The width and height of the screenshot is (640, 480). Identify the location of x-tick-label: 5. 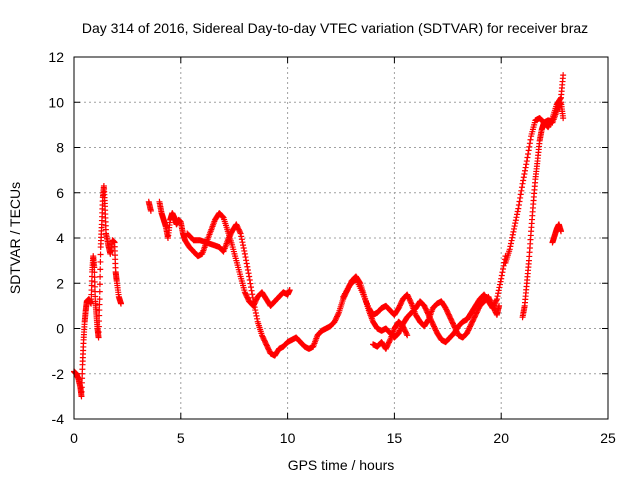
(181, 438).